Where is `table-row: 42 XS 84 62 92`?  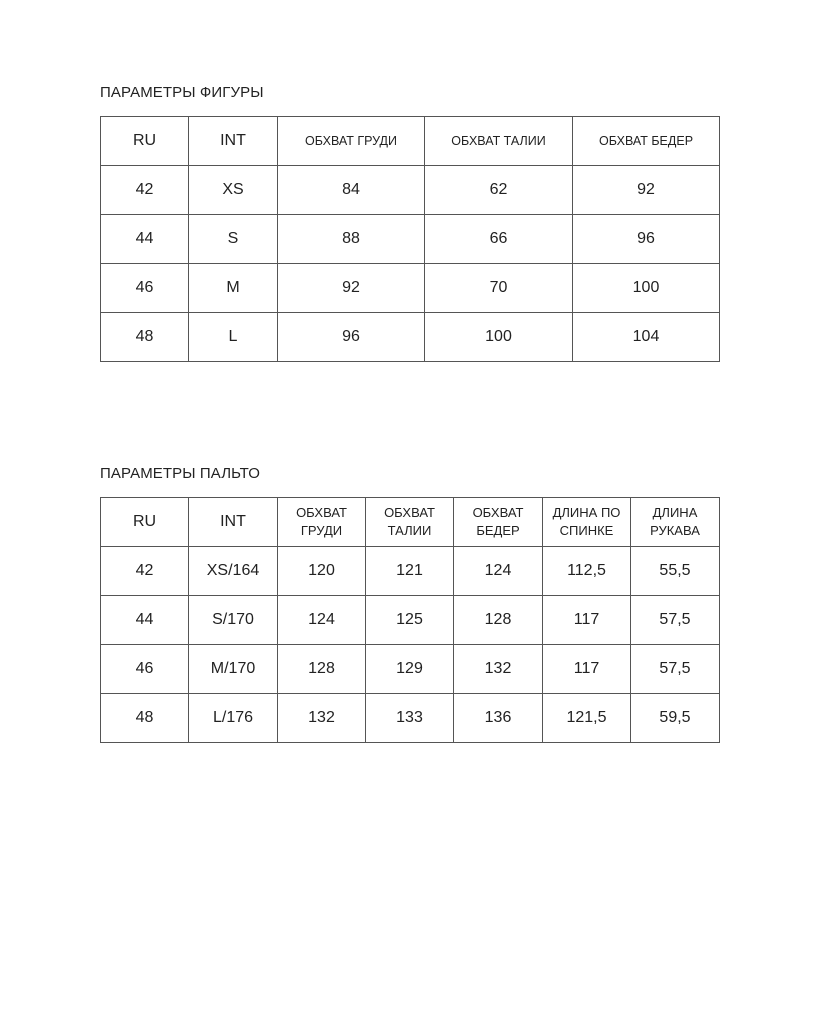
table-row: 42 XS 84 62 92 is located at coordinates (410, 190).